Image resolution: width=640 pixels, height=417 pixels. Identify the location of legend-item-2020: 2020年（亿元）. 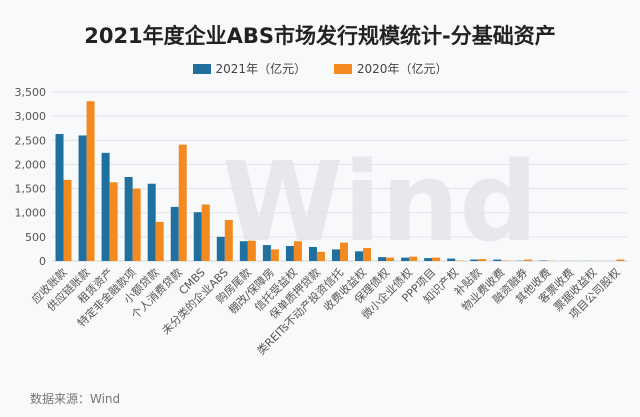
(390, 68).